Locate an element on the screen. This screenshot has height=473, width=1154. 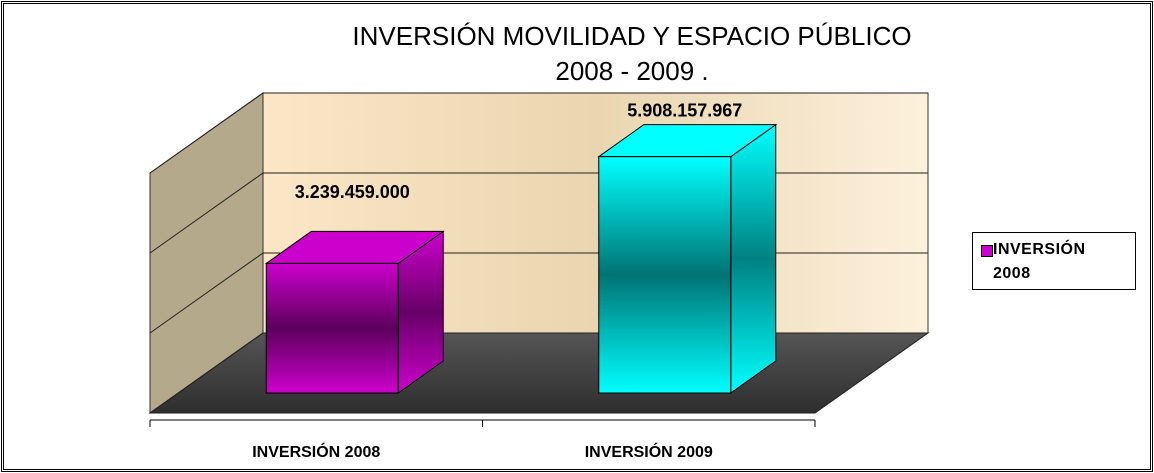
x-tick-label: INVERSIÓN 2008 is located at coordinates (316, 451).